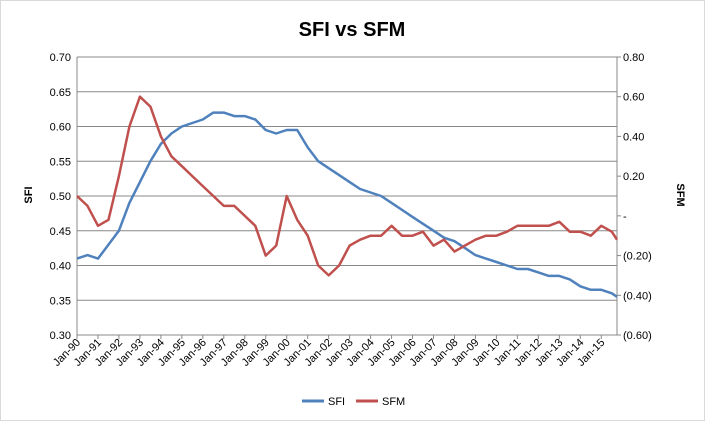  What do you see at coordinates (60, 128) in the screenshot?
I see `left-tick-label: 0.60` at bounding box center [60, 128].